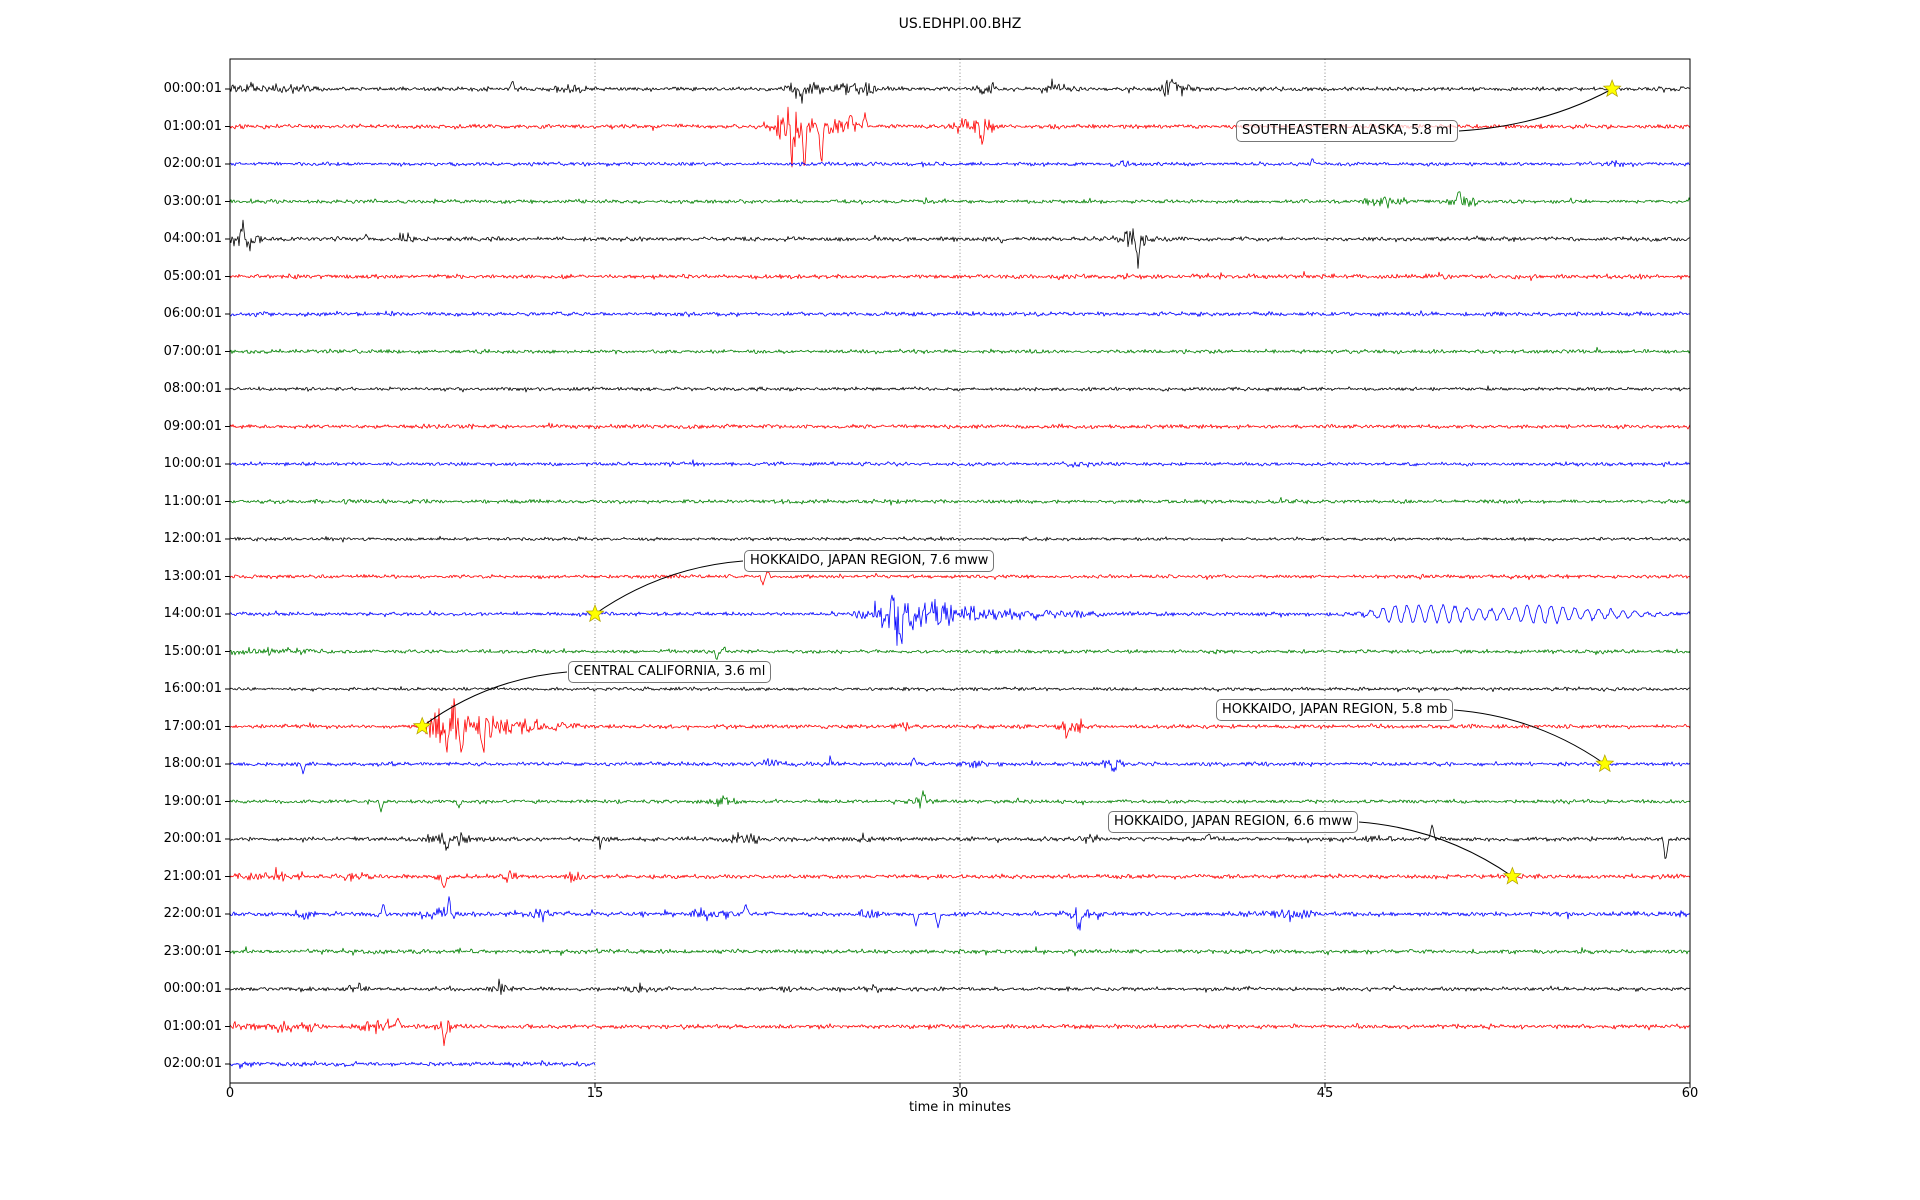 The height and width of the screenshot is (1200, 1920). I want to click on x-axis-title: time in minutes, so click(960, 1107).